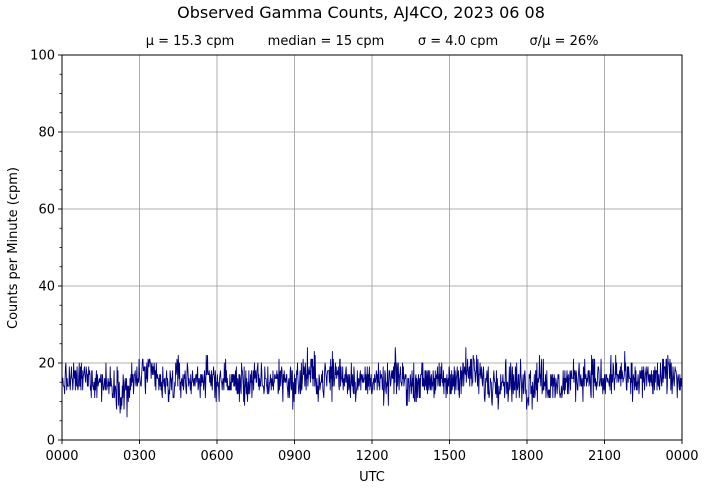 This screenshot has width=705, height=489. Describe the element at coordinates (13, 248) in the screenshot. I see `y-axis-label: Counts per Minute (cpm)` at that location.